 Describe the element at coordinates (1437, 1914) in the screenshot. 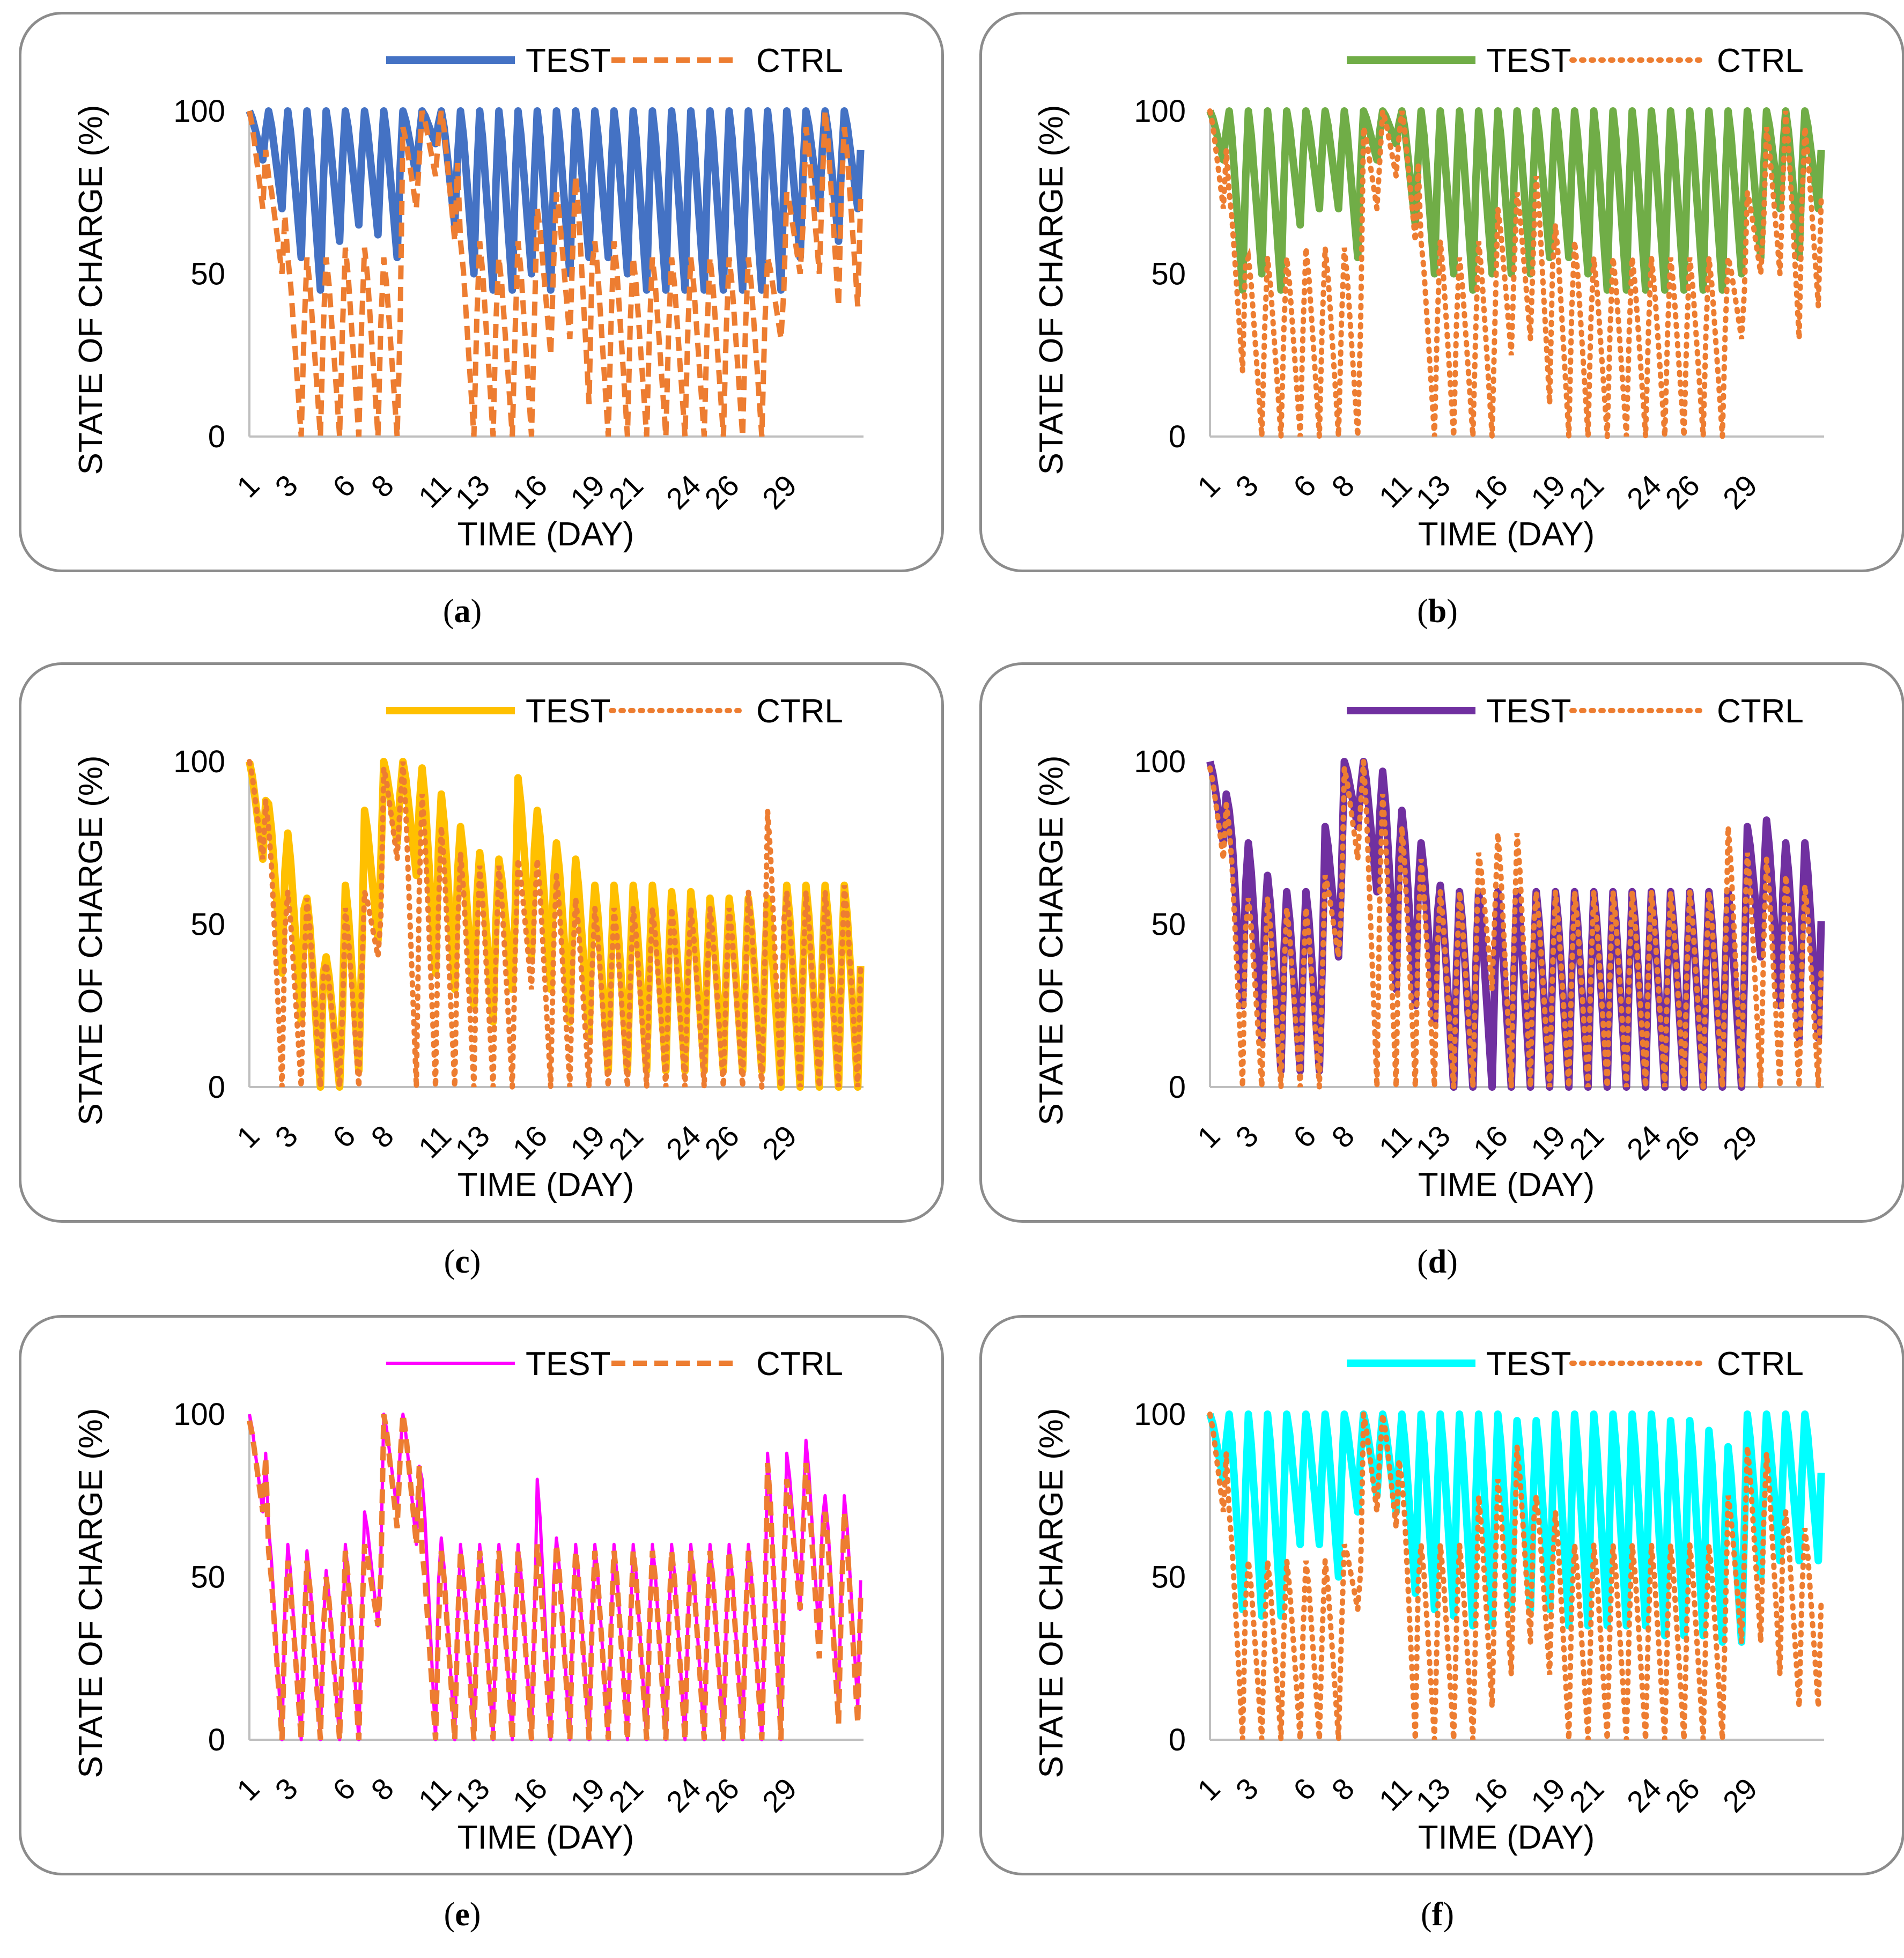

I see `caption-f: (f)` at that location.